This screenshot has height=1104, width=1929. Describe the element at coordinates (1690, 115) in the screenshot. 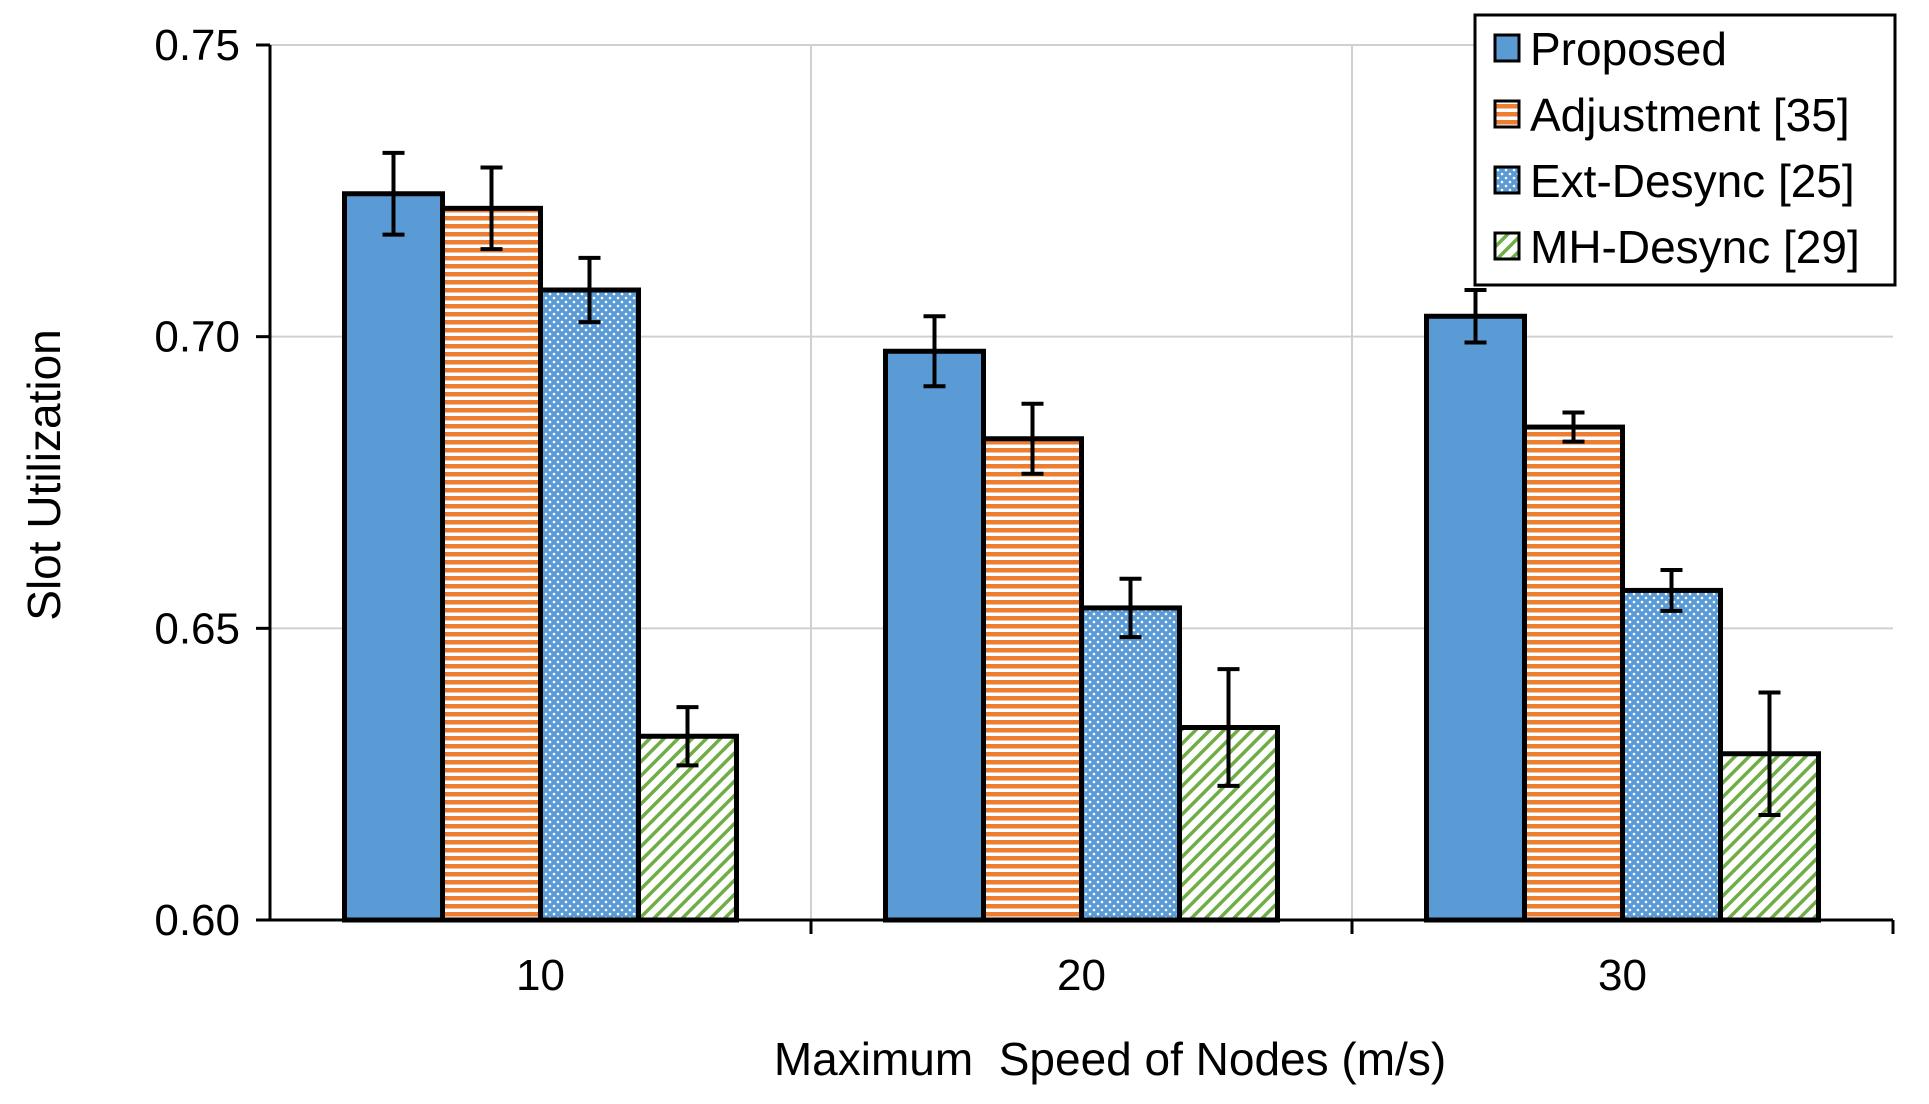

I see `legend-label: Adjustment [35]` at that location.